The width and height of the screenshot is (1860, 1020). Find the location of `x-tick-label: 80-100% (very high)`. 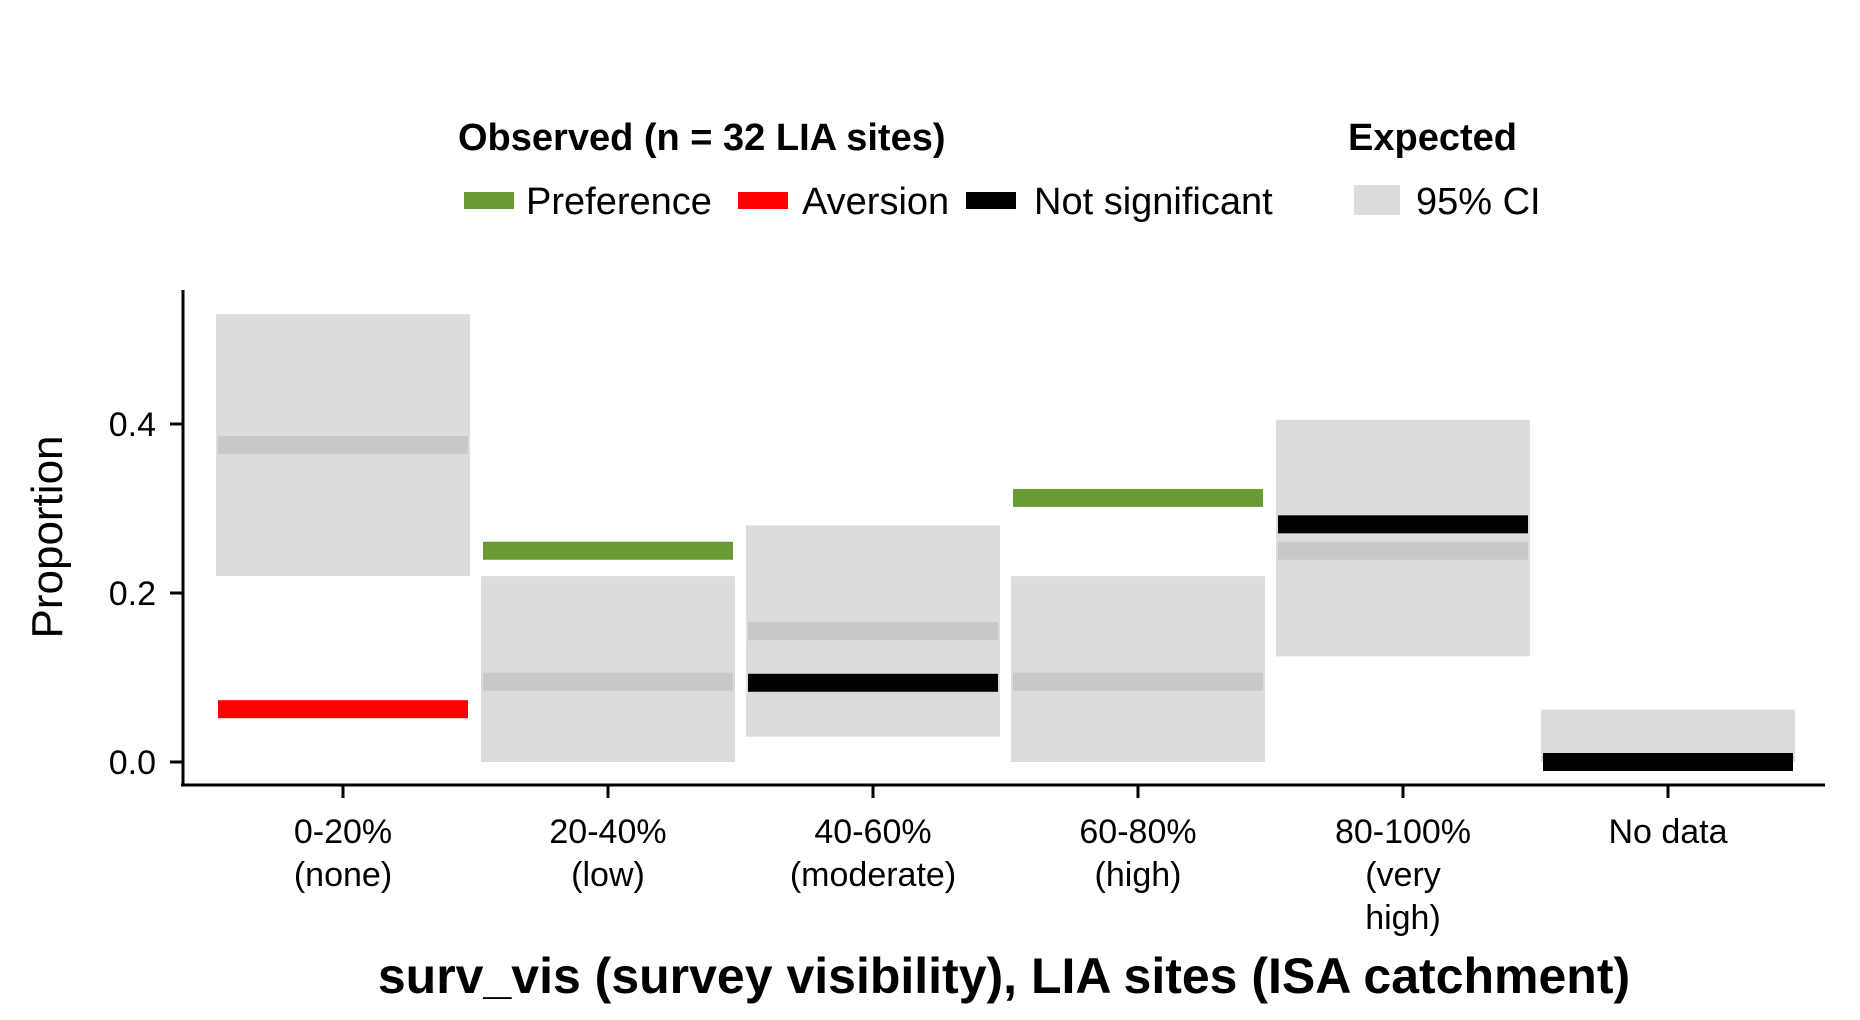

x-tick-label: 80-100% (very high) is located at coordinates (1403, 875).